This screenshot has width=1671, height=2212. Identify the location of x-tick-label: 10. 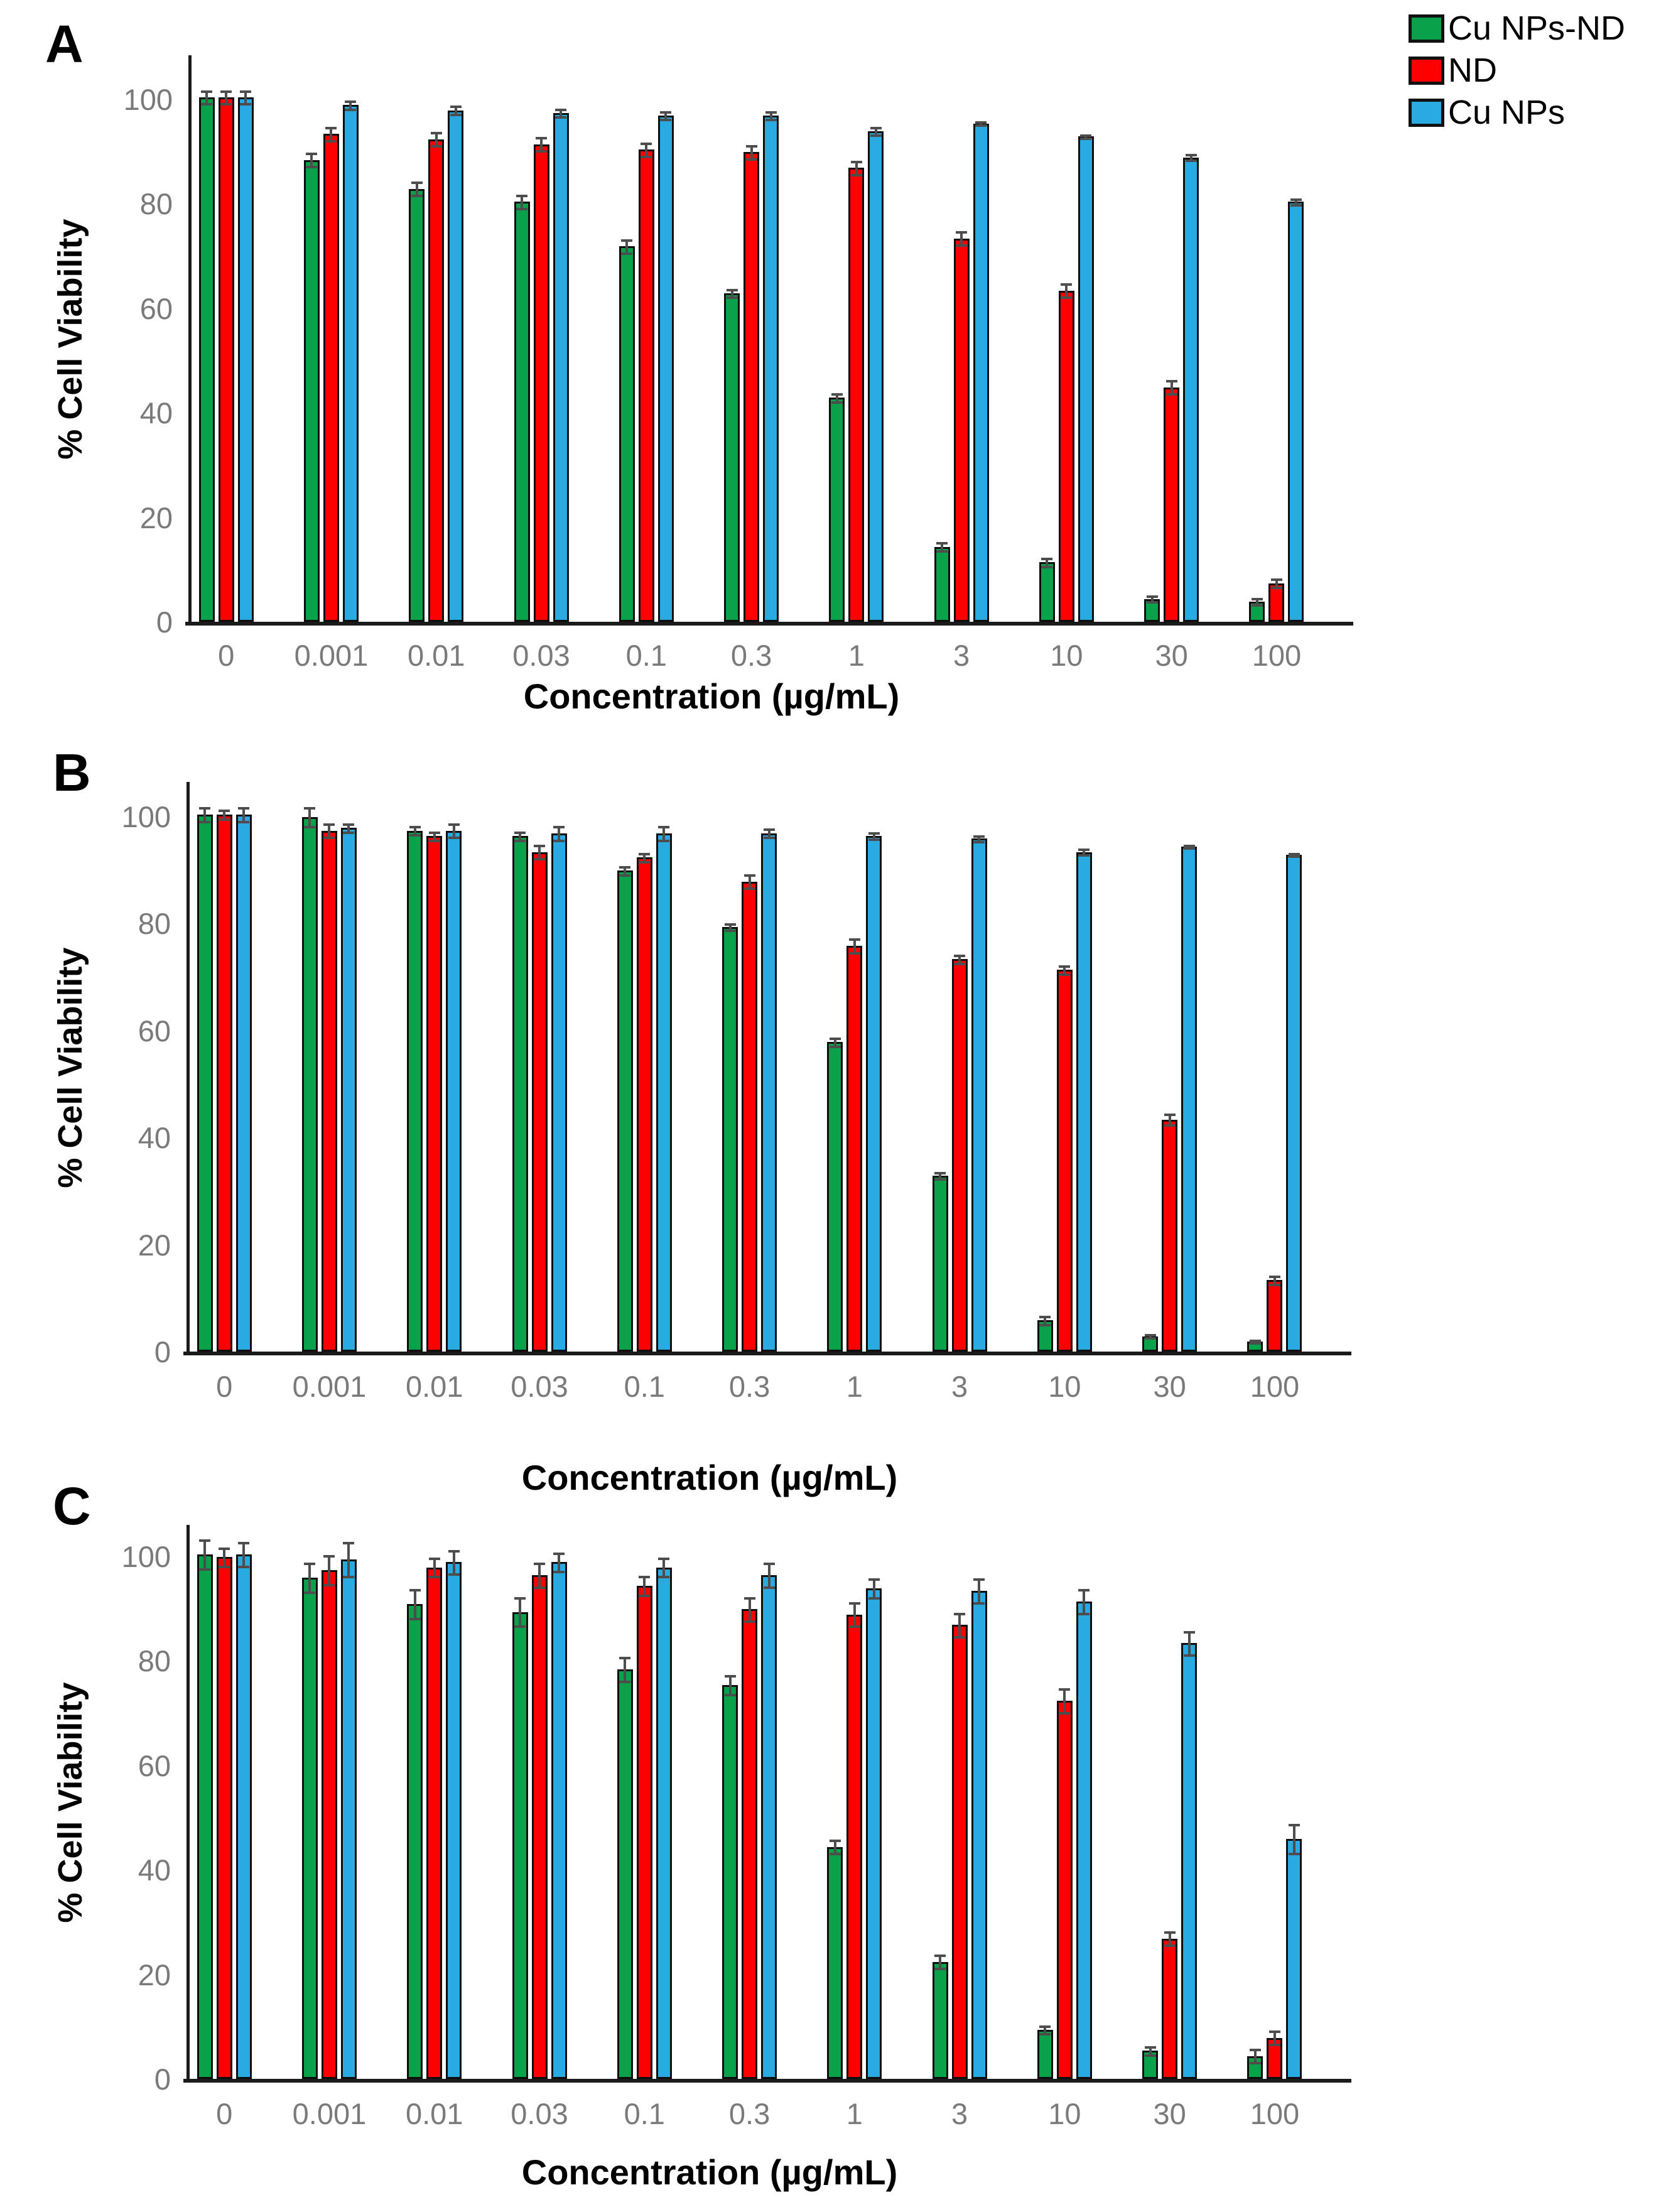
(1066, 656).